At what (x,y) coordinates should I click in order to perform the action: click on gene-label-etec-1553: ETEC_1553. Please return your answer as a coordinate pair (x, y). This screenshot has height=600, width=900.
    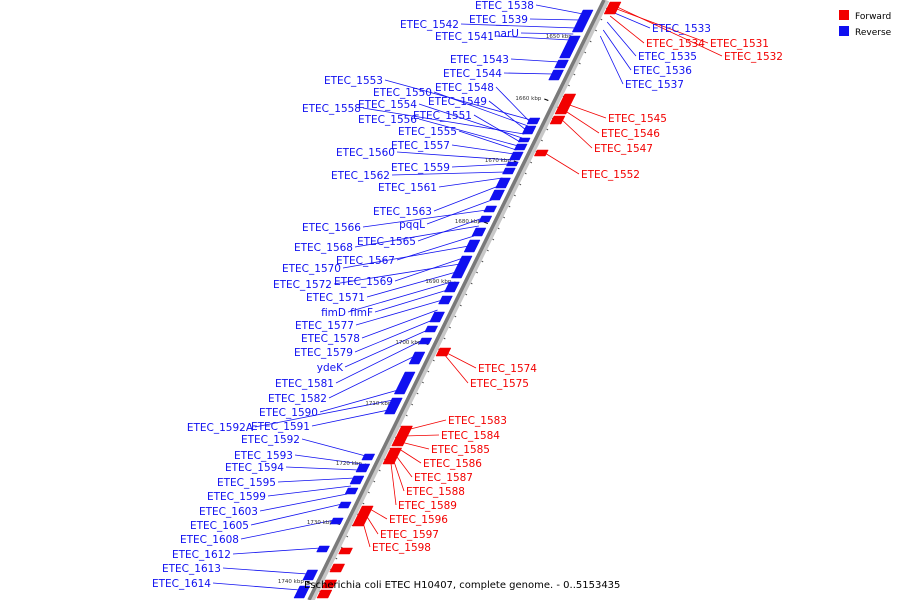
    Looking at the image, I should click on (353, 81).